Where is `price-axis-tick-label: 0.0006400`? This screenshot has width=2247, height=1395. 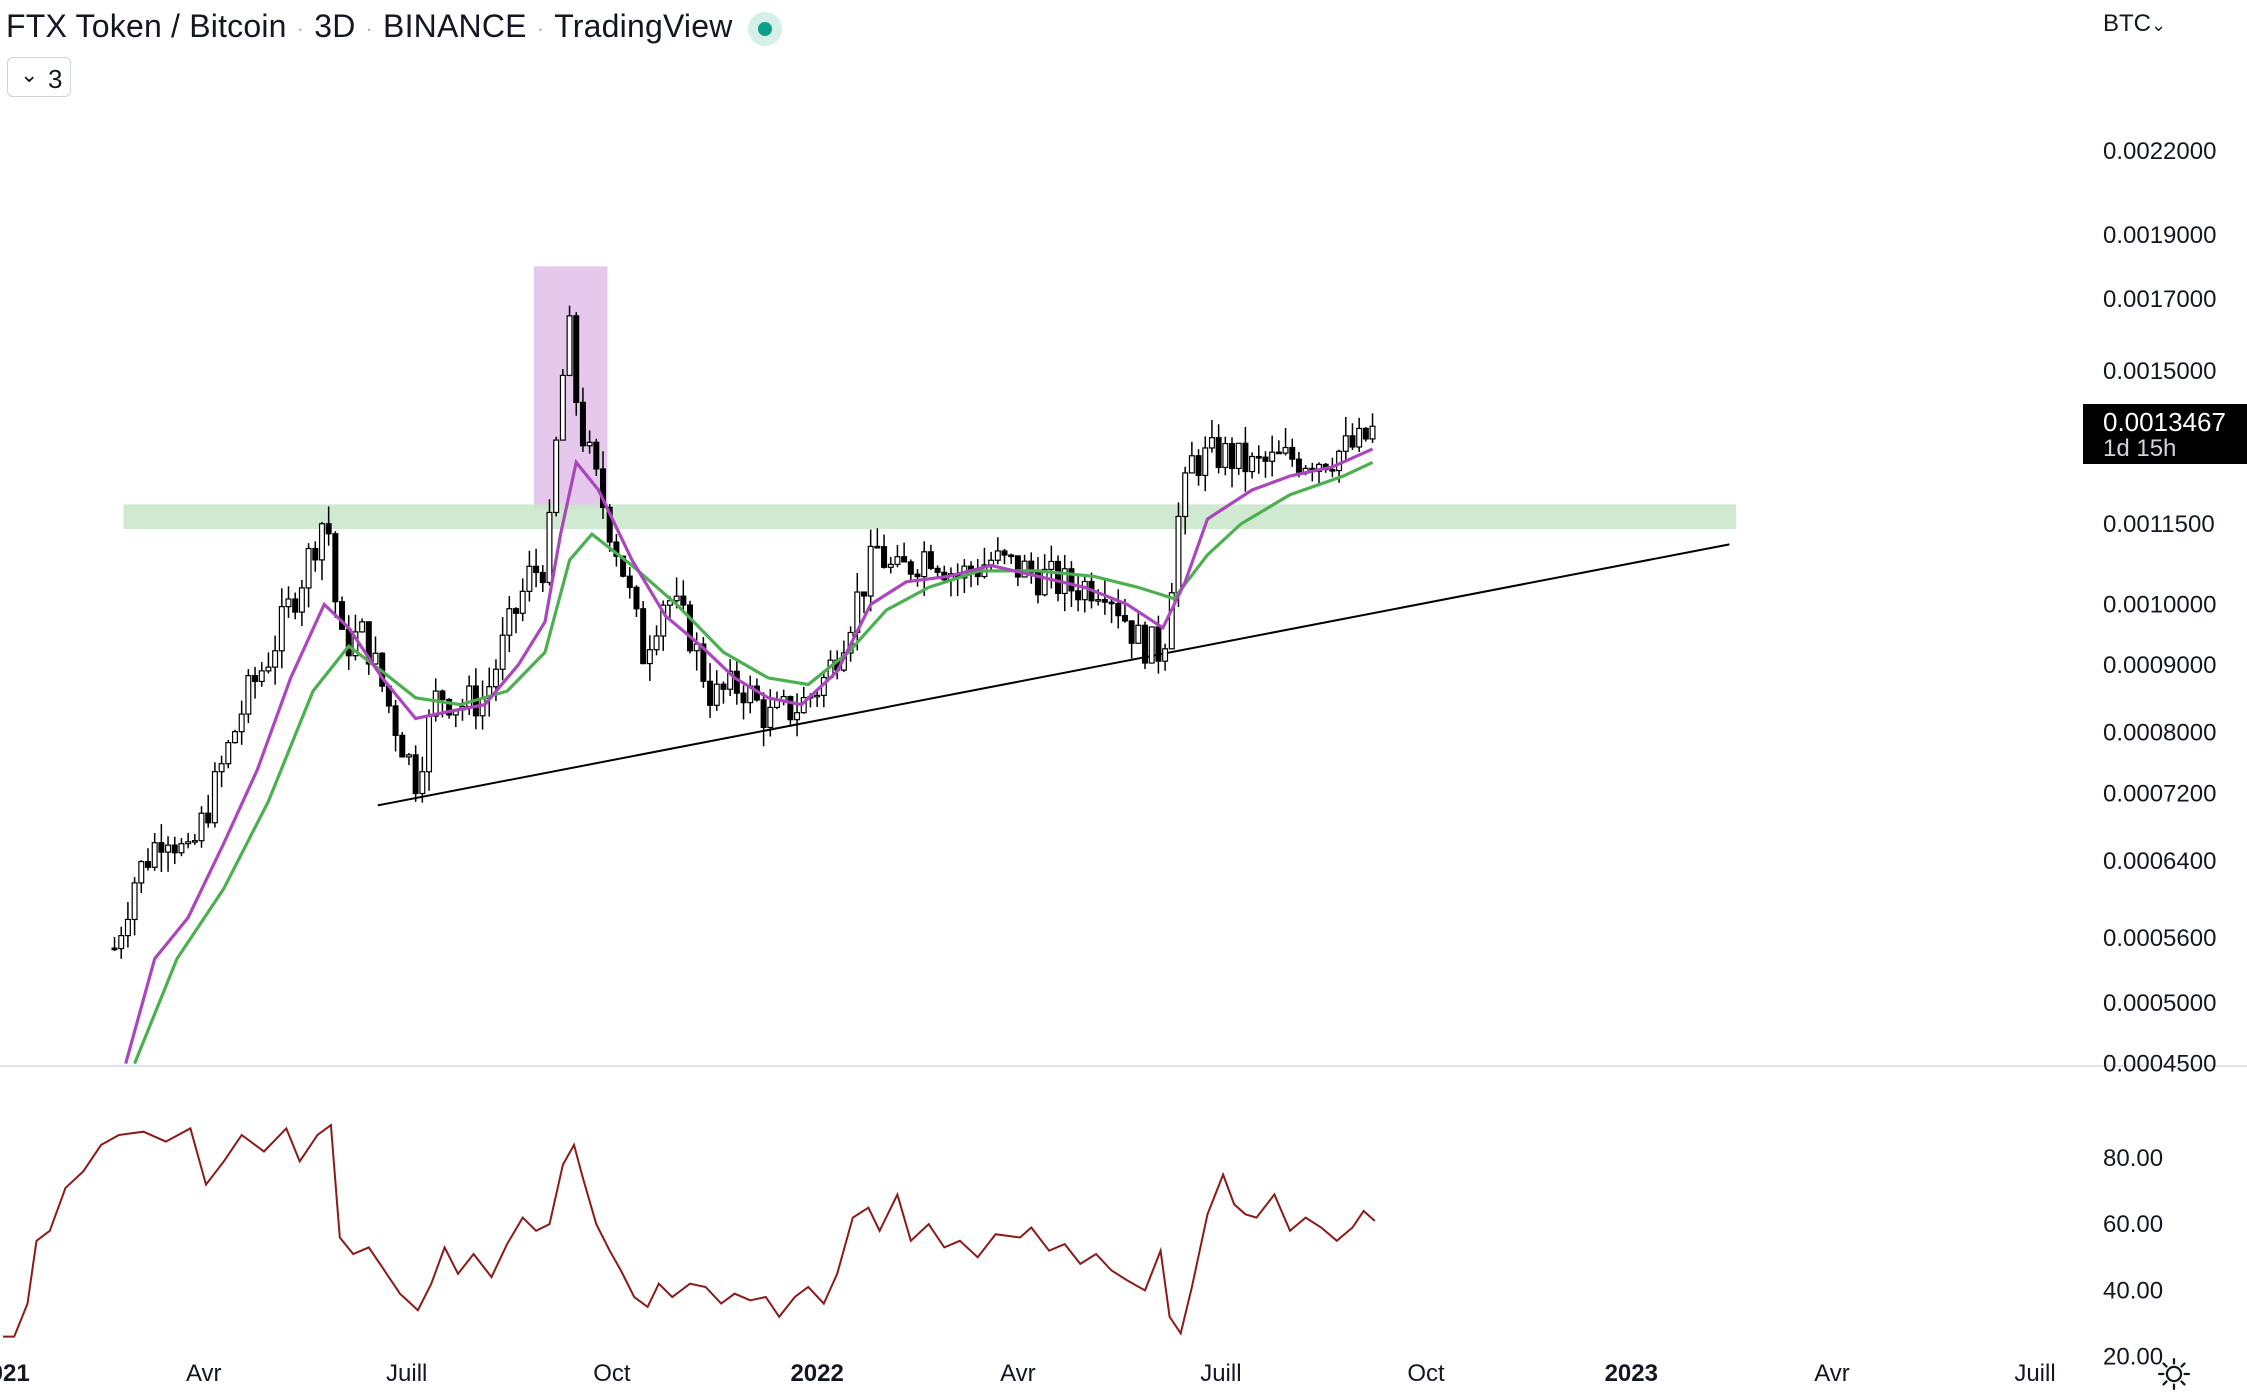
price-axis-tick-label: 0.0006400 is located at coordinates (2159, 861).